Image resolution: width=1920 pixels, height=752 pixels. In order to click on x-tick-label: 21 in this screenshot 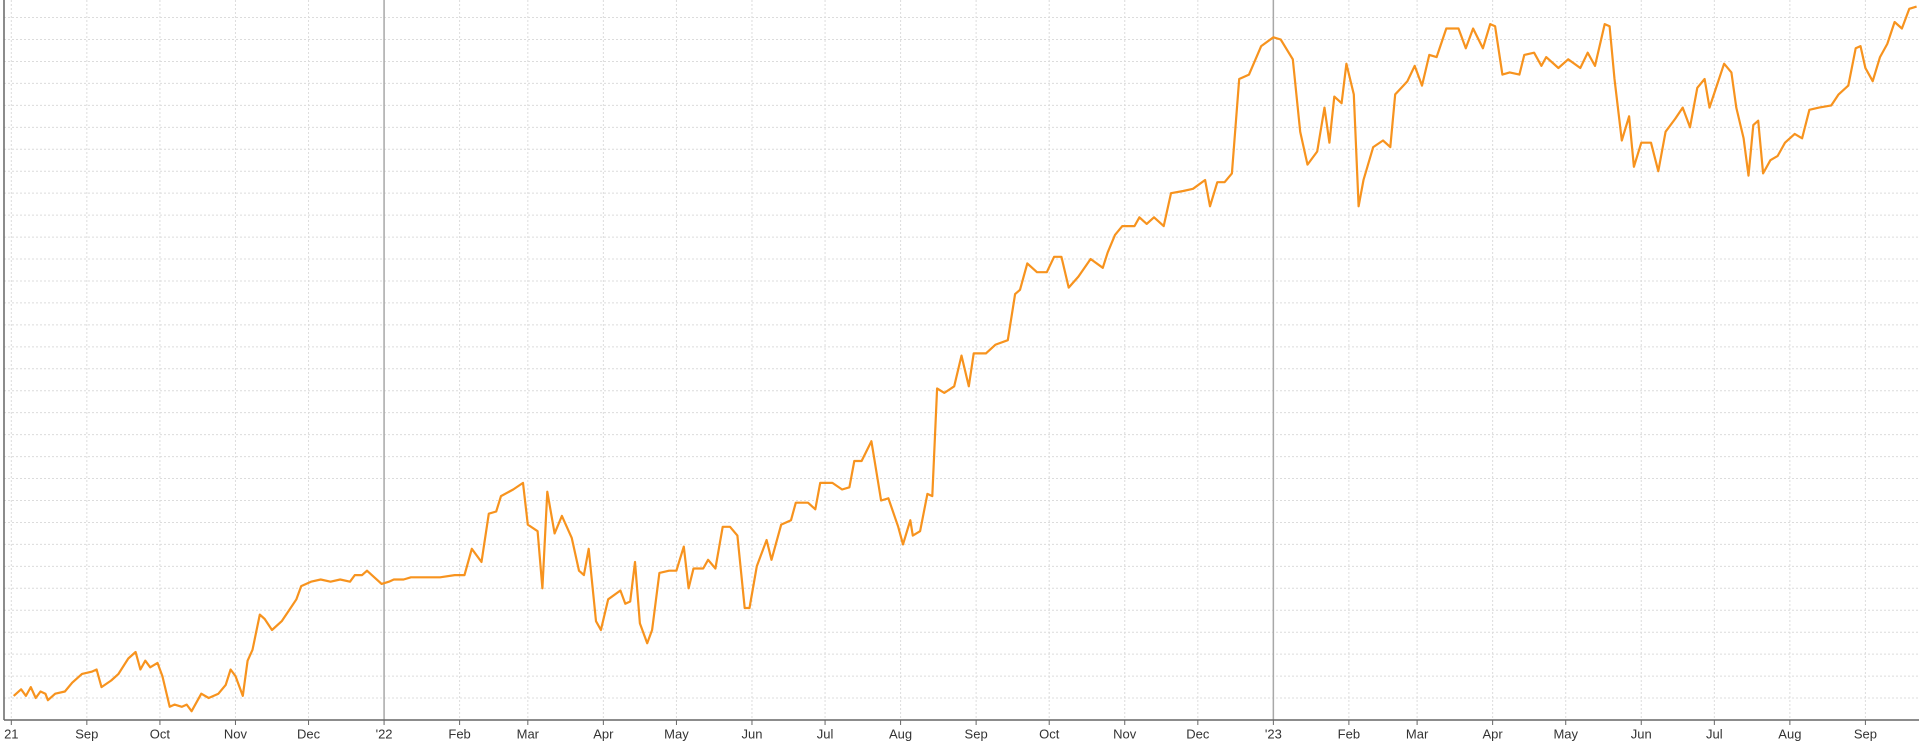, I will do `click(11, 733)`.